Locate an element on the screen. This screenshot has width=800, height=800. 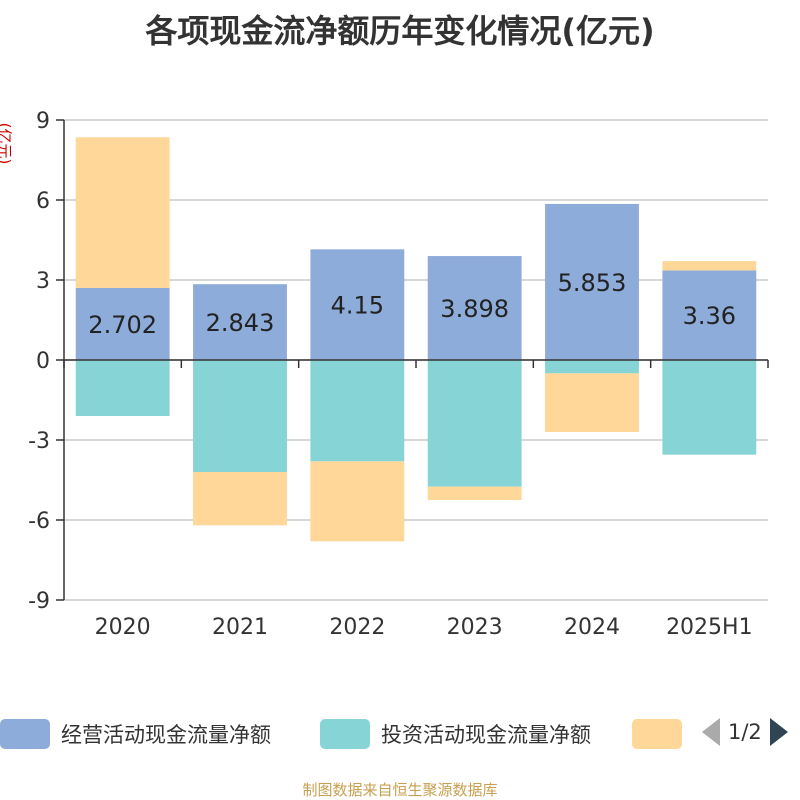
bar-series2-2024 is located at coordinates (592, 402).